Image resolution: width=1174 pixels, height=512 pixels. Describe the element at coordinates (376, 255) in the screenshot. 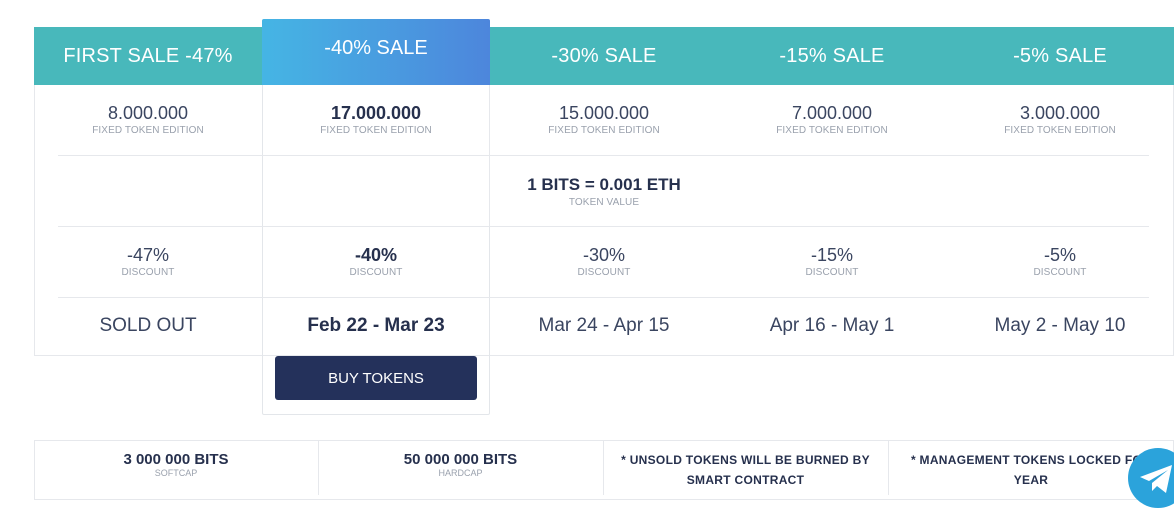

I see `discount-value: -40%` at that location.